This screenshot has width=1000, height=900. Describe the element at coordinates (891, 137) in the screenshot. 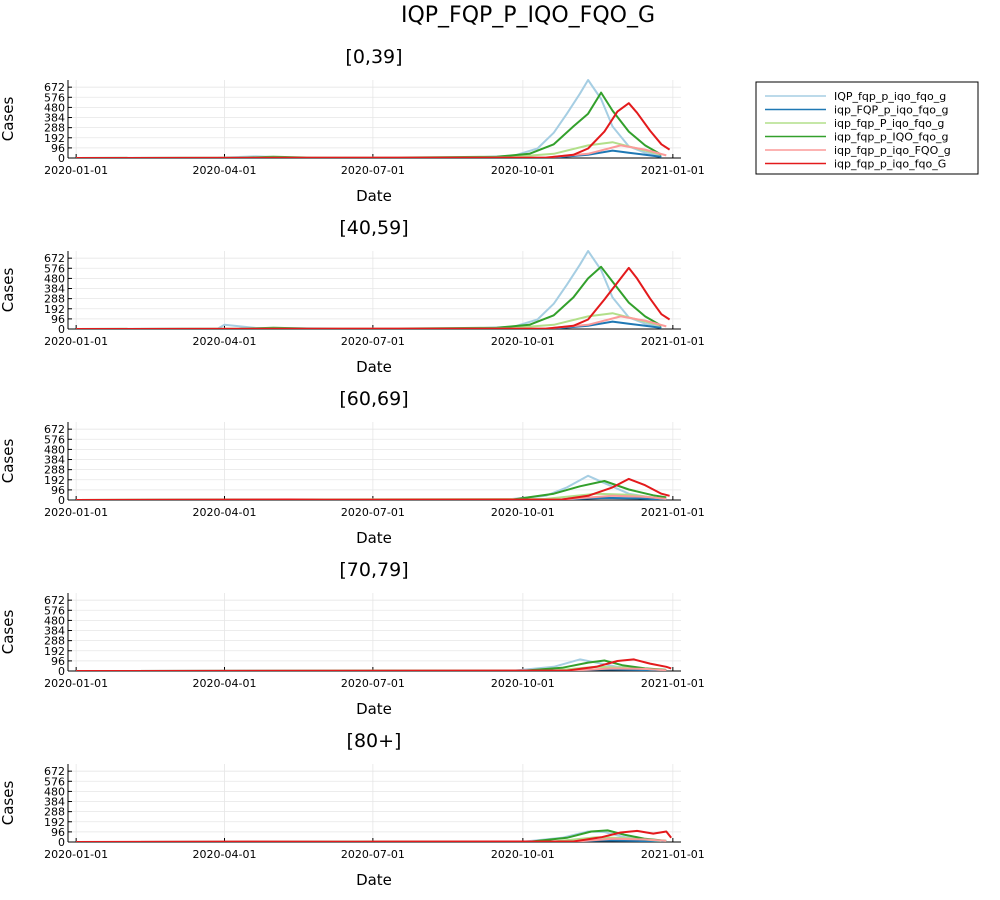

I see `legend-label: iqp_fqp_p_IQO_fqo_g` at that location.